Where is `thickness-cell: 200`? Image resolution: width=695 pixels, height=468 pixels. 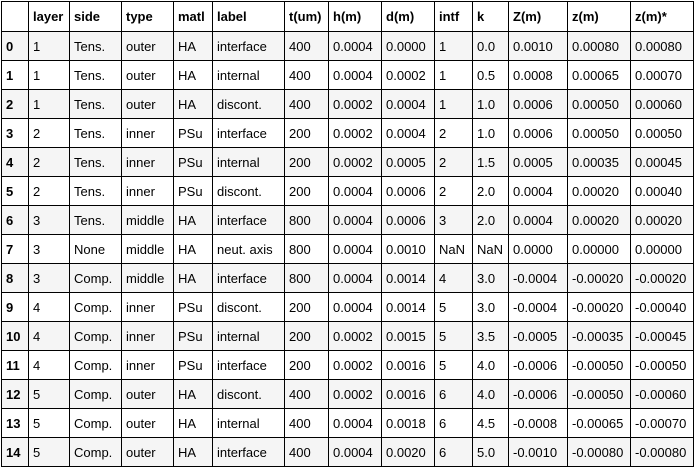 thickness-cell: 200 is located at coordinates (306, 307).